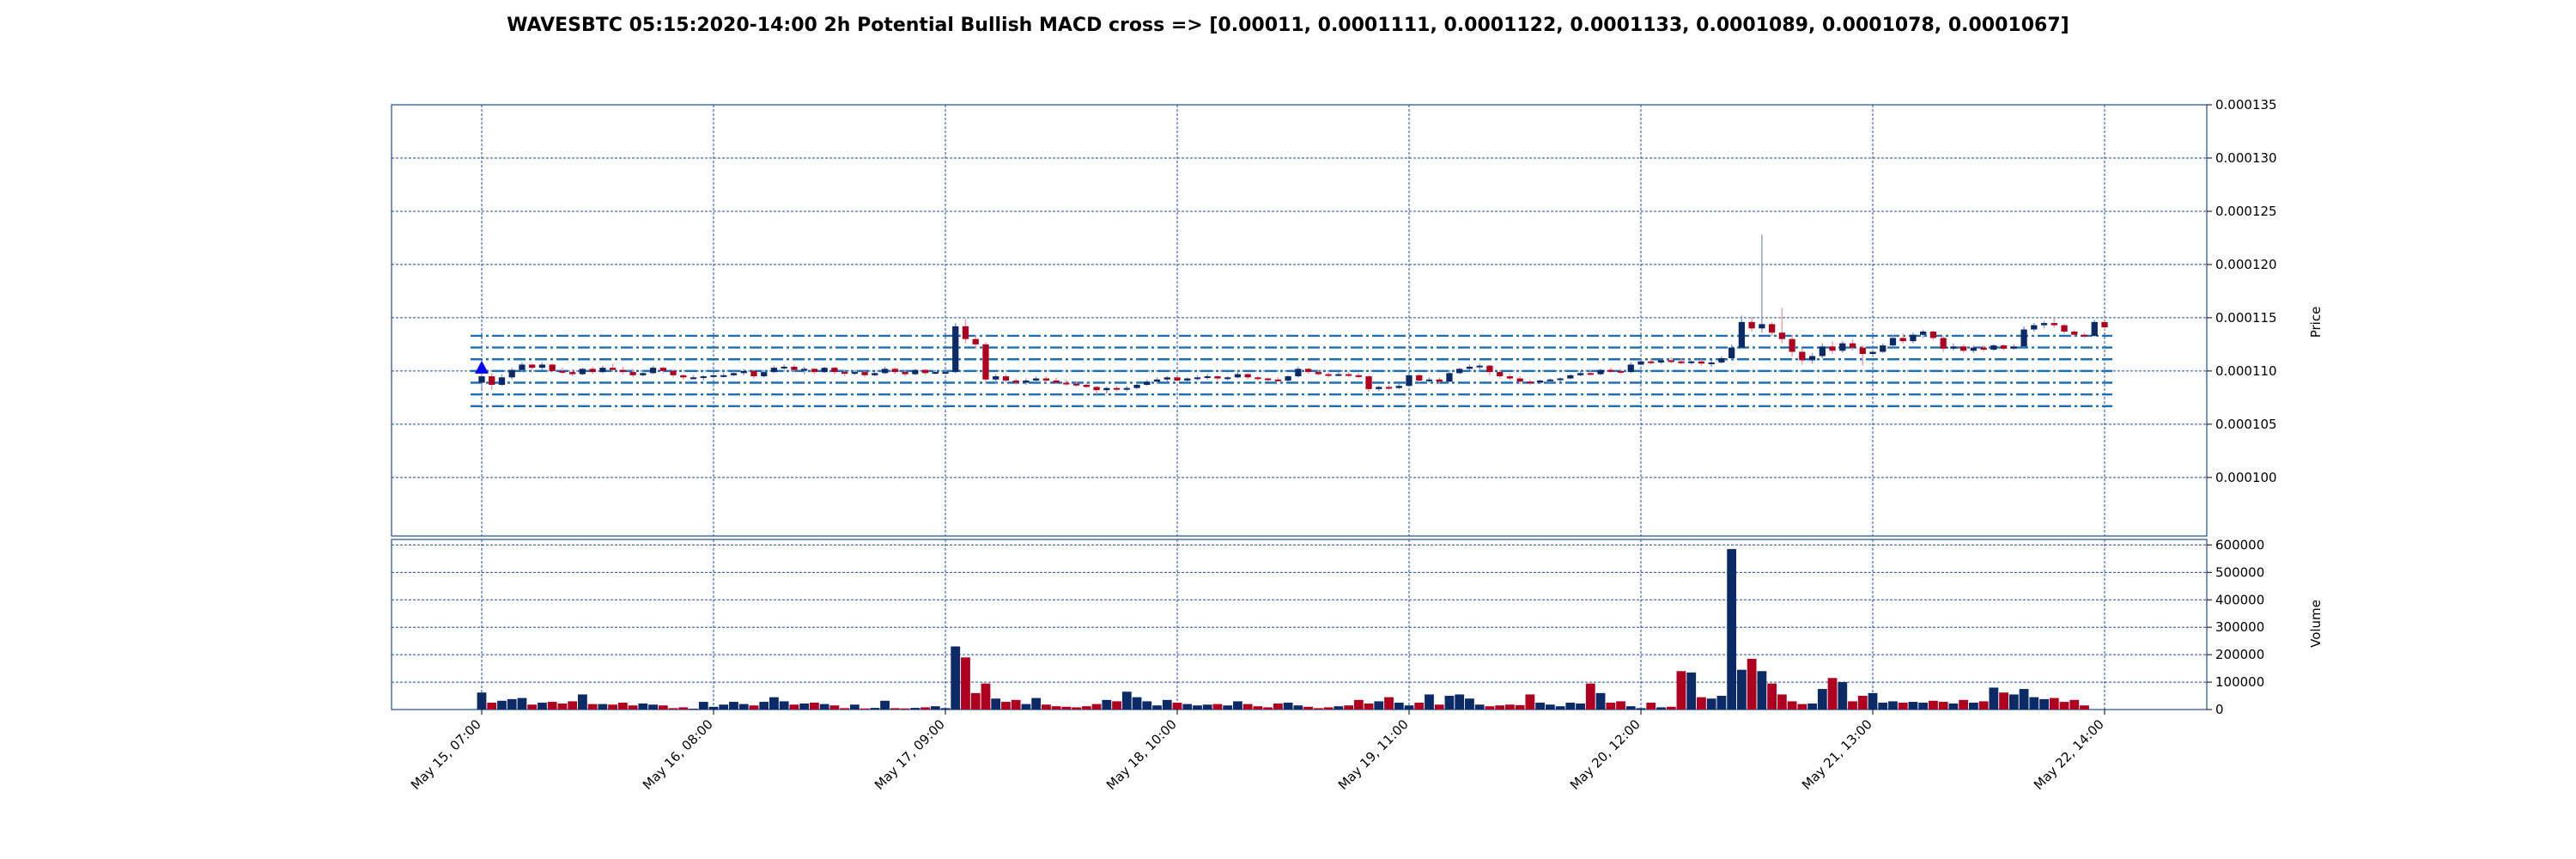 The image size is (2576, 859). Describe the element at coordinates (1605, 755) in the screenshot. I see `x-tick-label: May 20, 12:00` at that location.